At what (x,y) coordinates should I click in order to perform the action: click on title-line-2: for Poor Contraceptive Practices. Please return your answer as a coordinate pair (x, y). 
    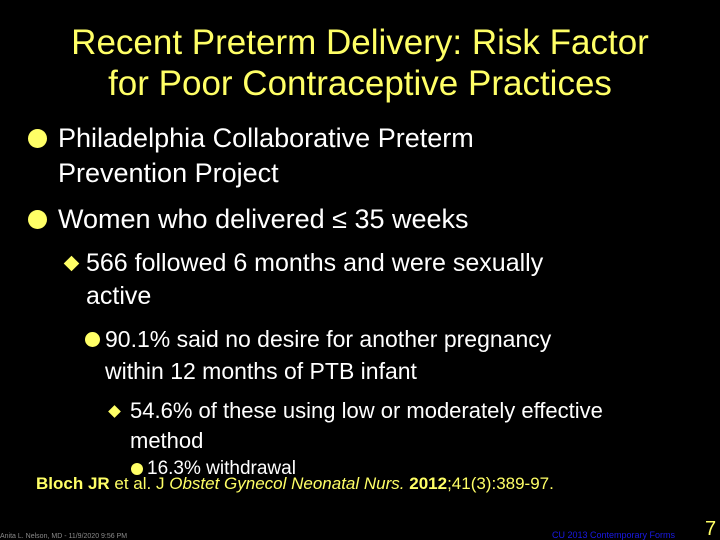
    Looking at the image, I should click on (360, 83).